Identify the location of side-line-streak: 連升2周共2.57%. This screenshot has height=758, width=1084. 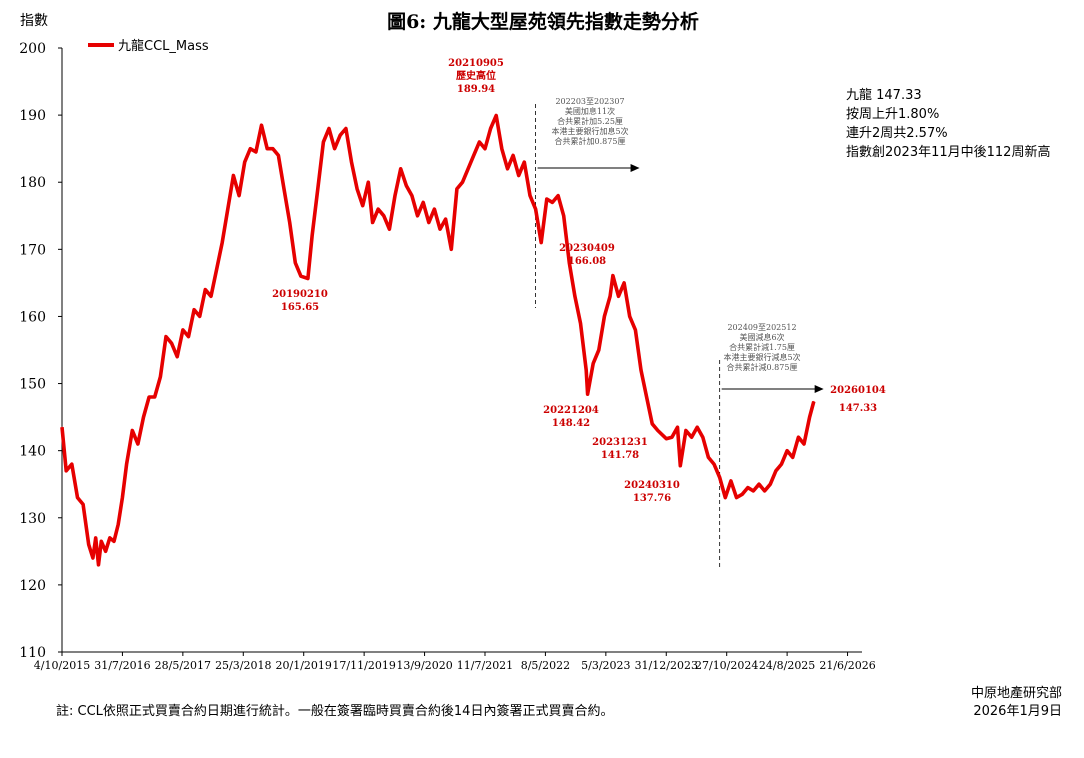
(897, 133).